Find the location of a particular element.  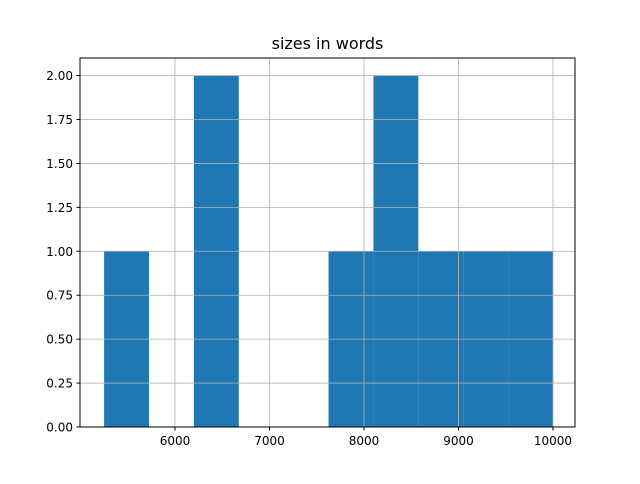

chart-title: sizes in words is located at coordinates (328, 43).